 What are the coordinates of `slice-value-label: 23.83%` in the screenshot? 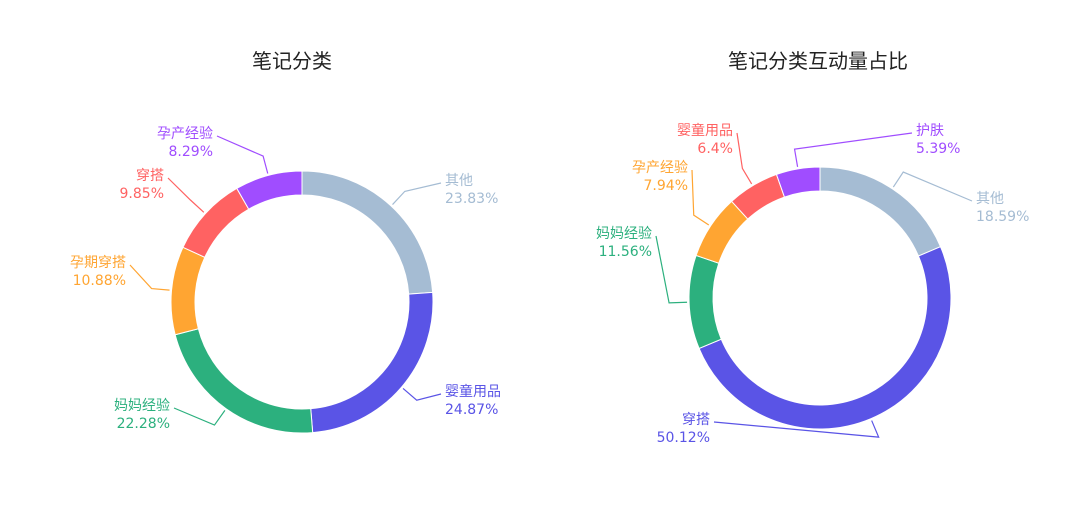 It's located at (471, 199).